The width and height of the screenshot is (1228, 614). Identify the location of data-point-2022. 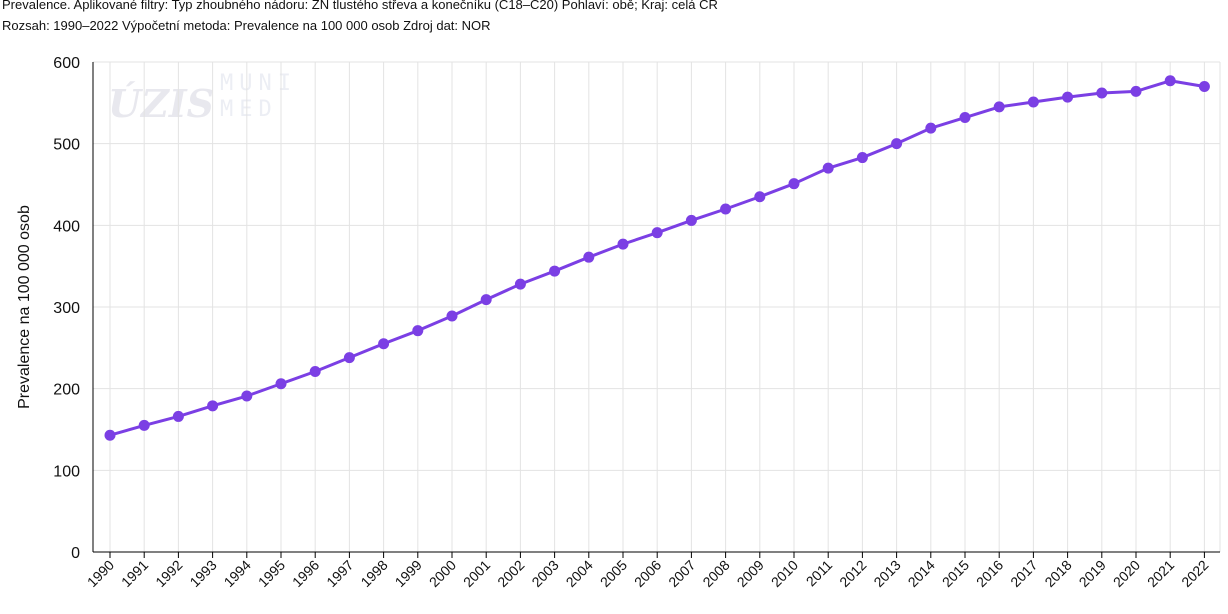
(1204, 86).